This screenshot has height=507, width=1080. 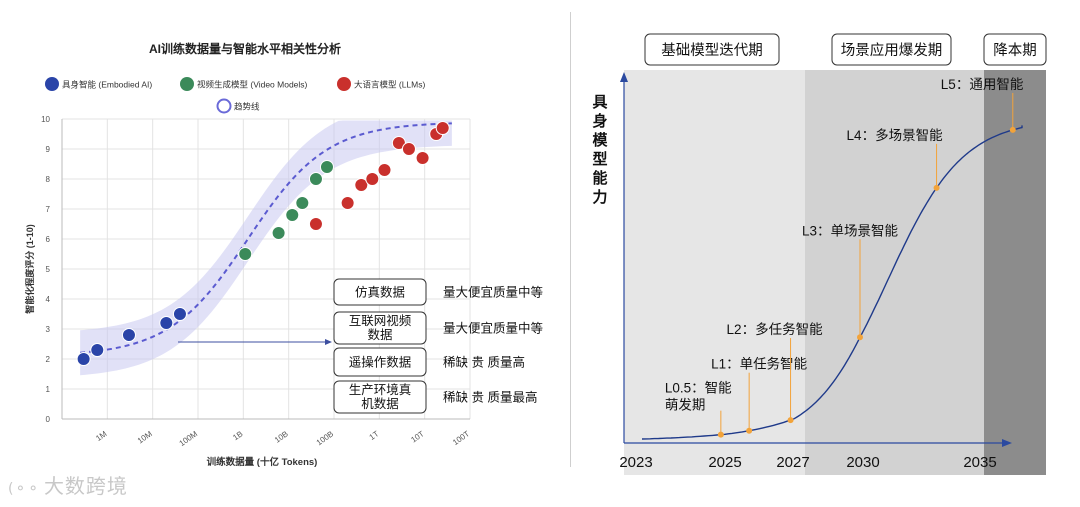 What do you see at coordinates (85, 486) in the screenshot?
I see `watermark-text: 大数跨境` at bounding box center [85, 486].